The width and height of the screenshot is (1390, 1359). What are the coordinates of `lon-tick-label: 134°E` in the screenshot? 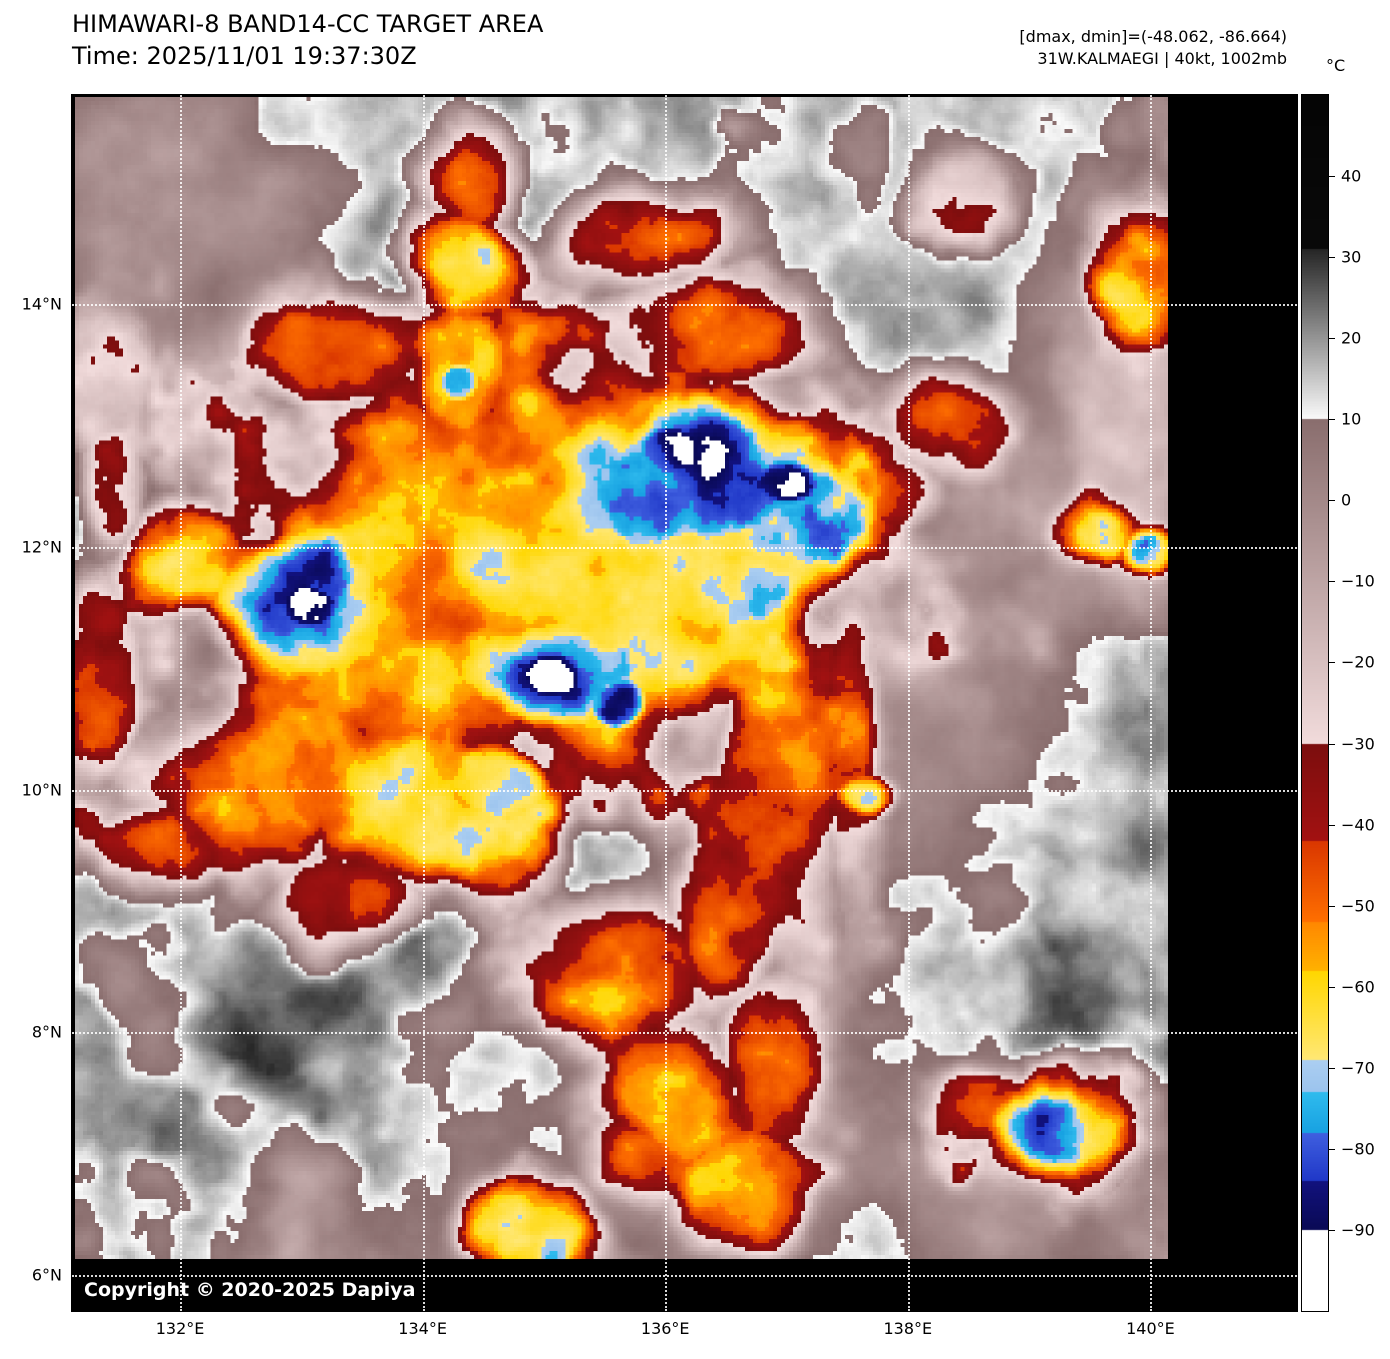 It's located at (422, 1328).